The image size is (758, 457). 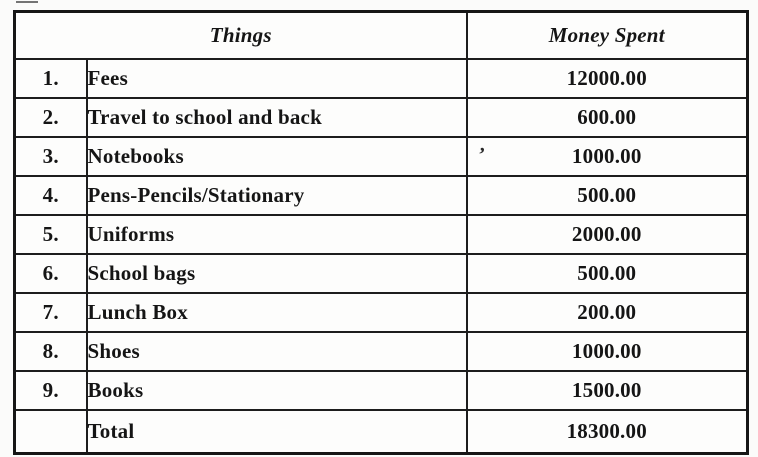 I want to click on table-row: 8. Shoes 1000.00, so click(x=381, y=351).